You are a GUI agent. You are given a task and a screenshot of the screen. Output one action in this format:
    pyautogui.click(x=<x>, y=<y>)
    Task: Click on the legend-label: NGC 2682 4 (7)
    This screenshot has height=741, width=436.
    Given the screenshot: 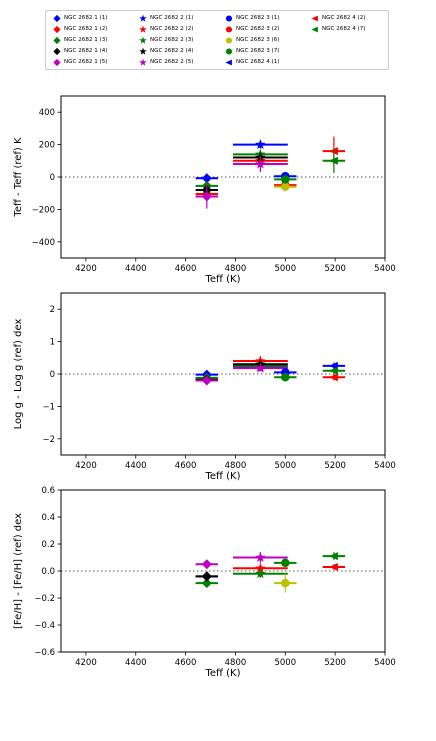 What is the action you would take?
    pyautogui.click(x=344, y=29)
    